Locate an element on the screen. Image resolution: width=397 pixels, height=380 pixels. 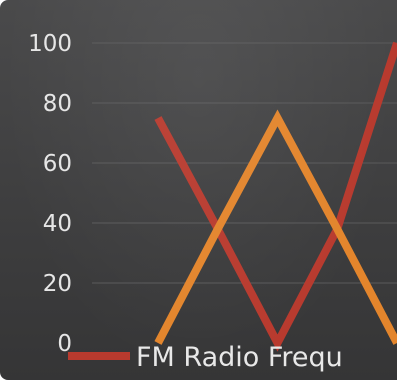
y-tick-label: 20 is located at coordinates (57, 284).